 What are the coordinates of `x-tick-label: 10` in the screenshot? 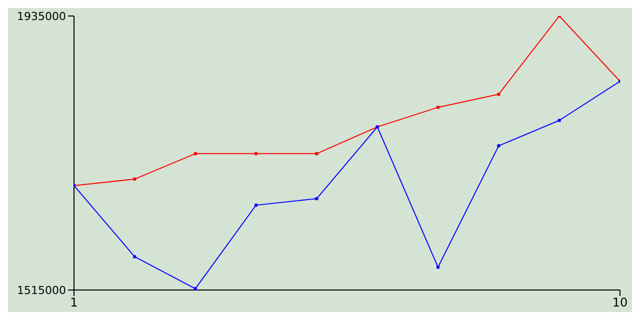 It's located at (620, 303).